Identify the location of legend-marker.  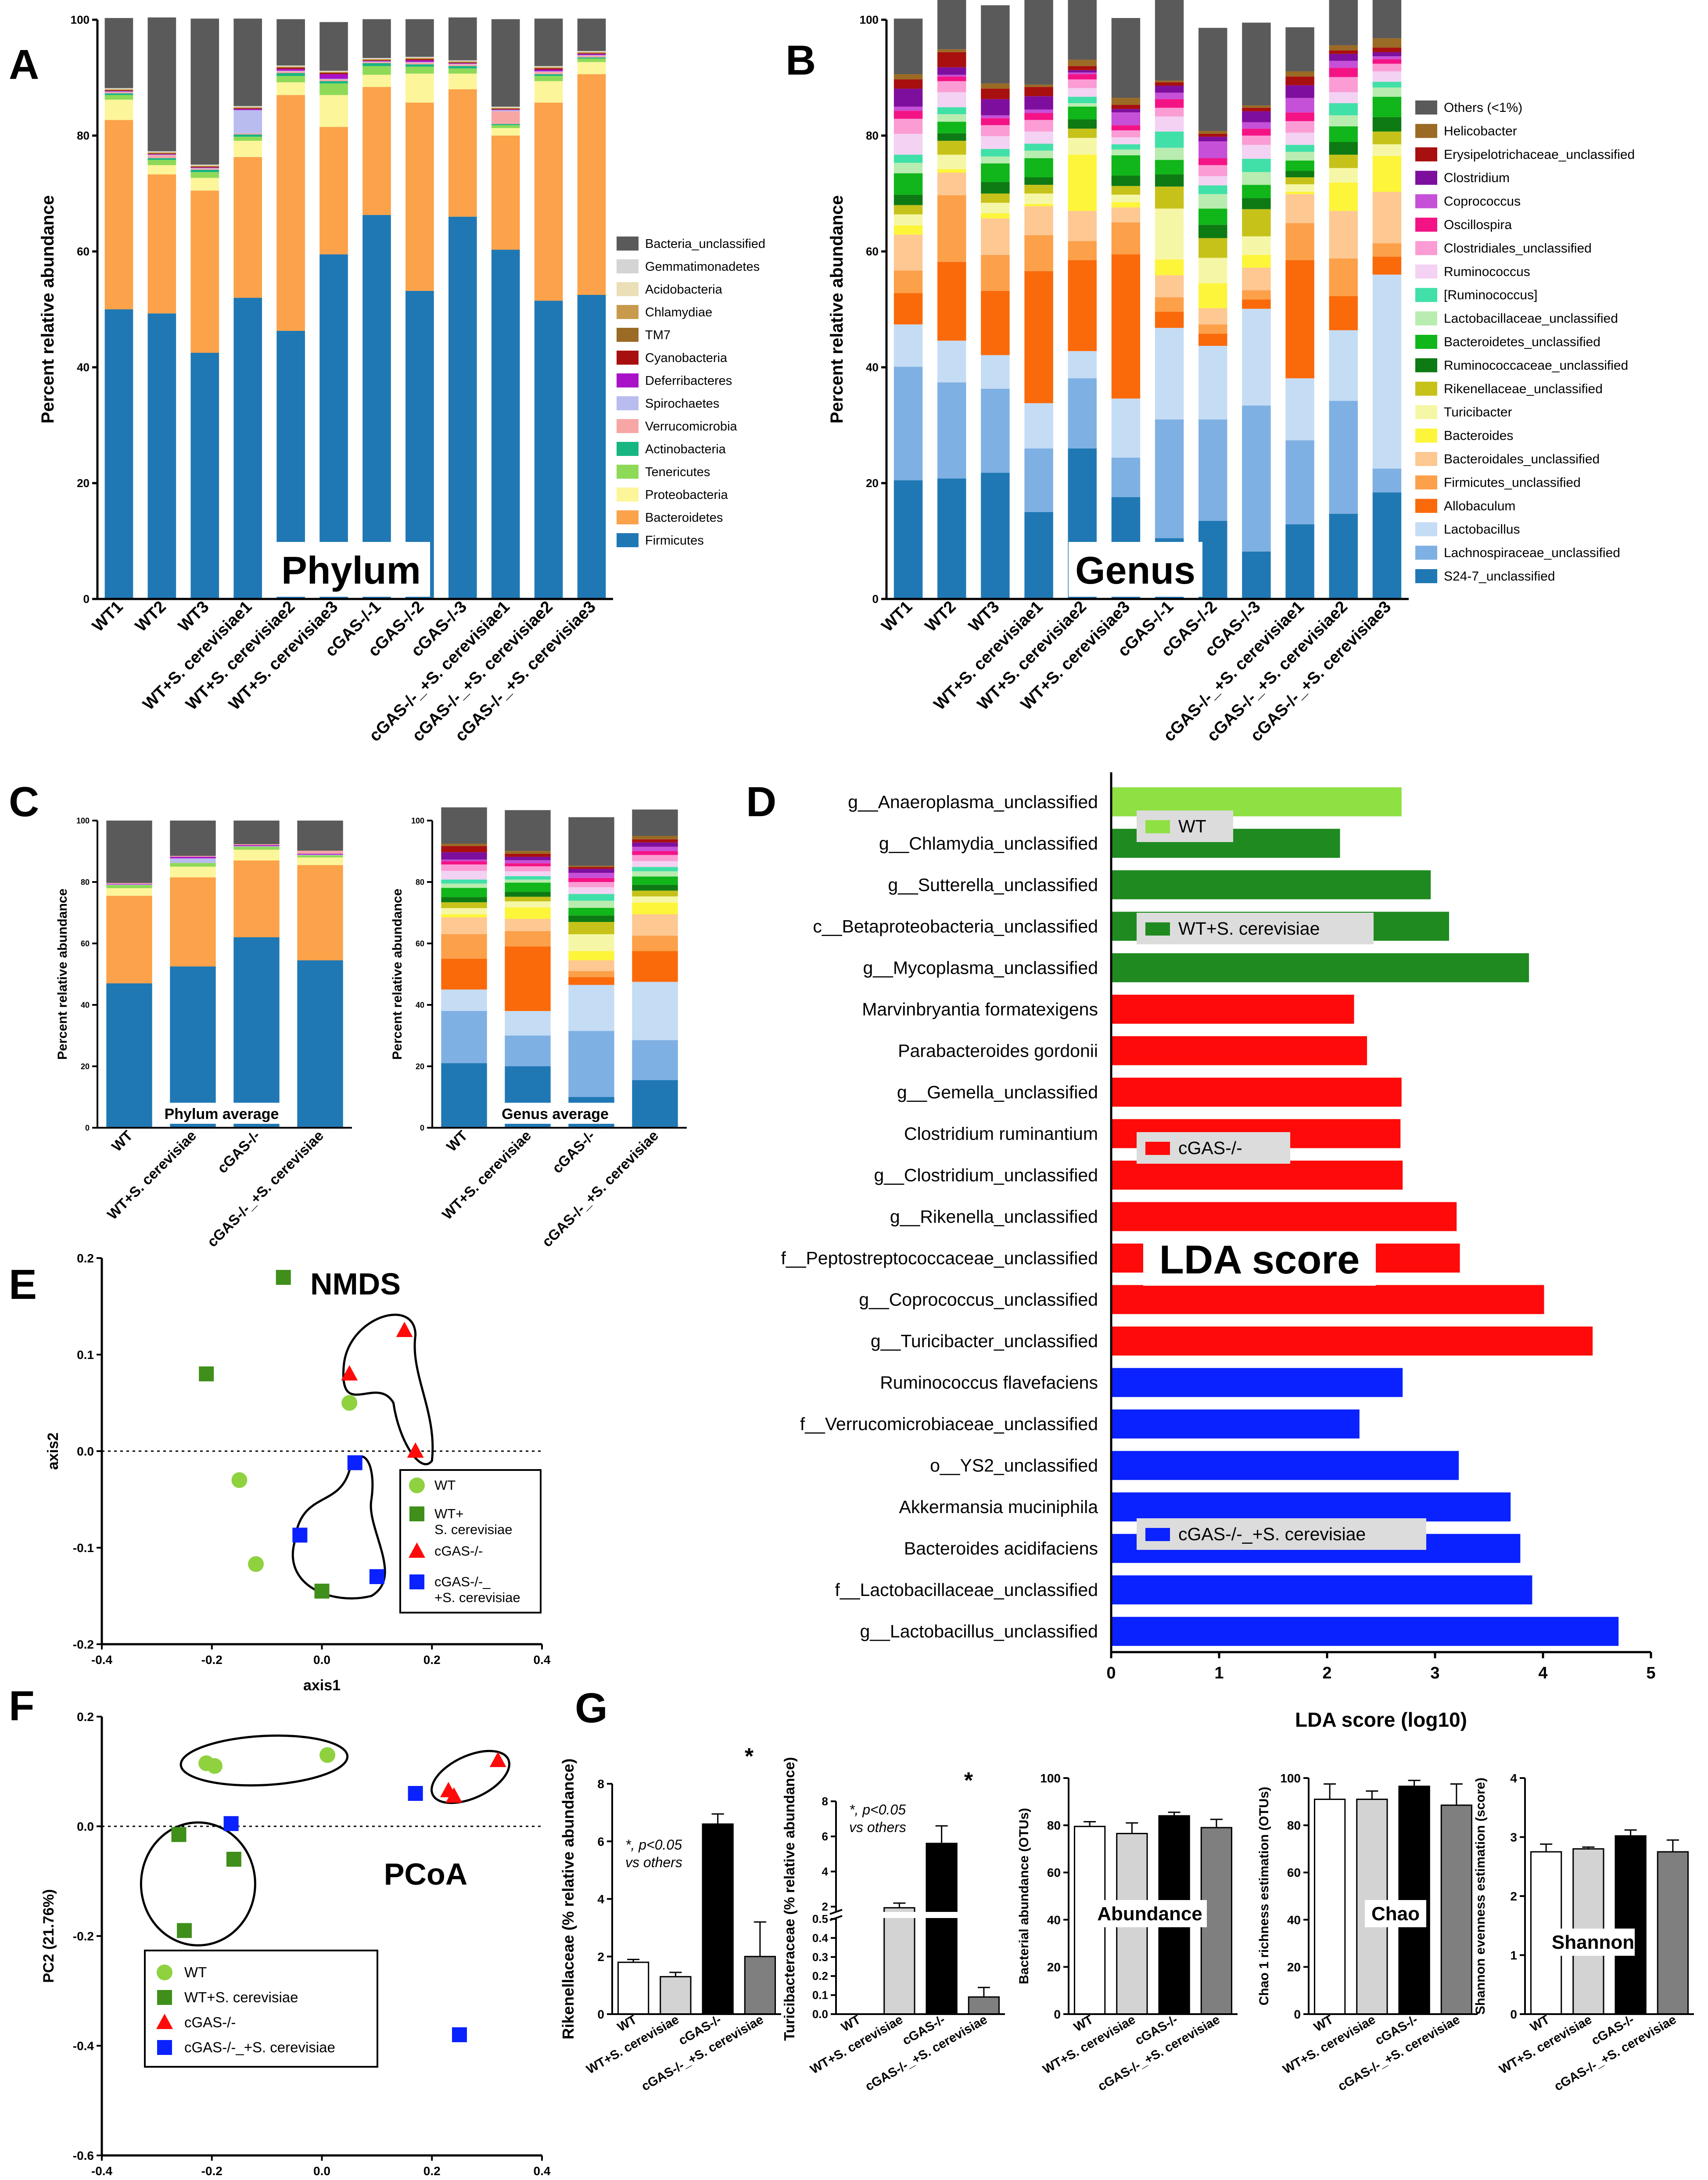
(164, 2048).